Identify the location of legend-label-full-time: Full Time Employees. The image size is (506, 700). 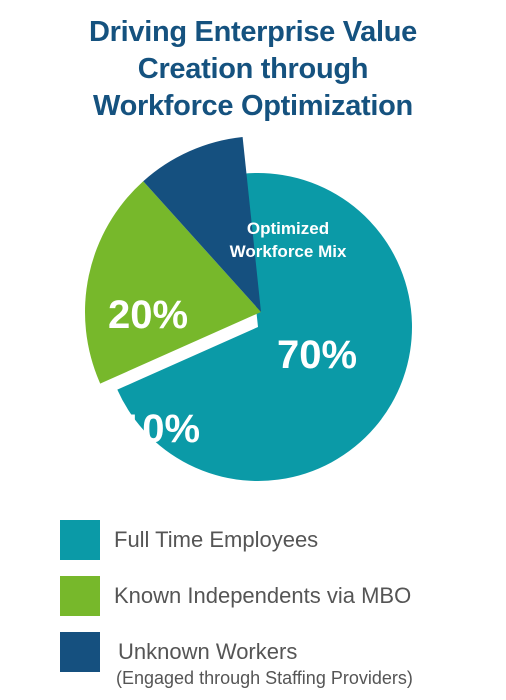
(216, 539).